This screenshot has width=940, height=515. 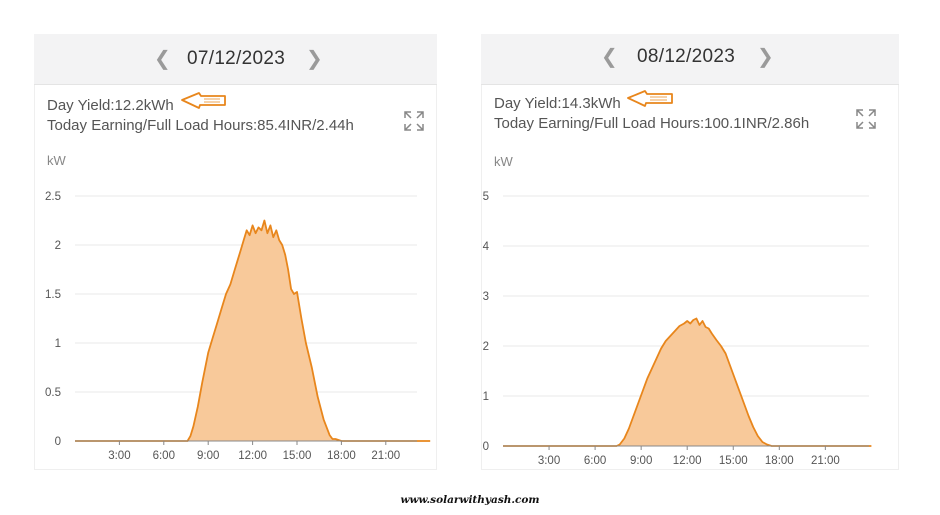 What do you see at coordinates (53, 197) in the screenshot?
I see `y-tick-label: 2.5` at bounding box center [53, 197].